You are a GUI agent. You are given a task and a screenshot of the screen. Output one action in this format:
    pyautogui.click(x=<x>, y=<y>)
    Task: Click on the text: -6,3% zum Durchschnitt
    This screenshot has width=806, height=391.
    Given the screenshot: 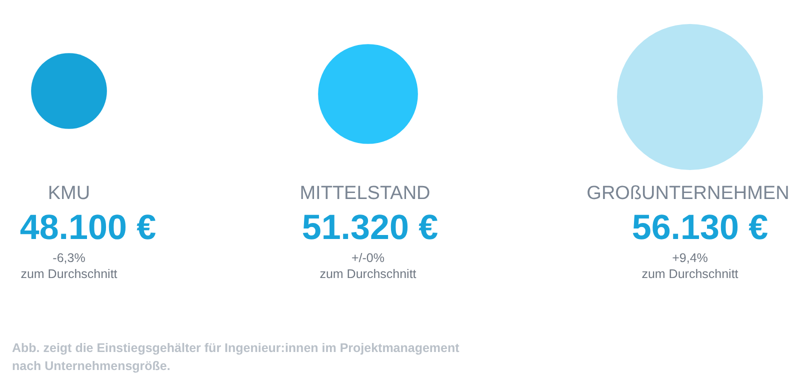 What is the action you would take?
    pyautogui.click(x=69, y=266)
    